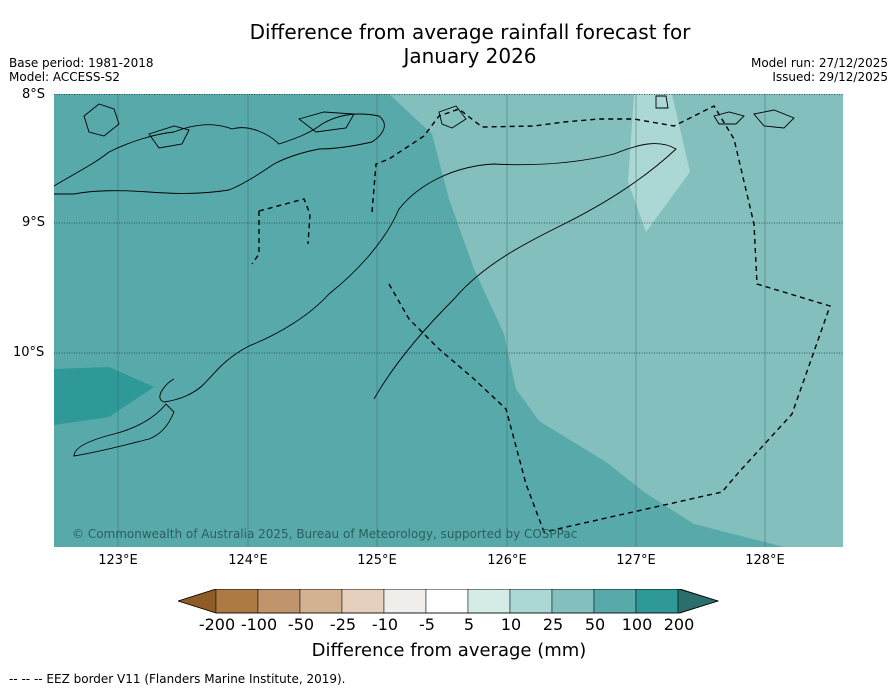  I want to click on meta-right: Model run: 27/12/2025 Issued: 29/12/2025, so click(819, 70).